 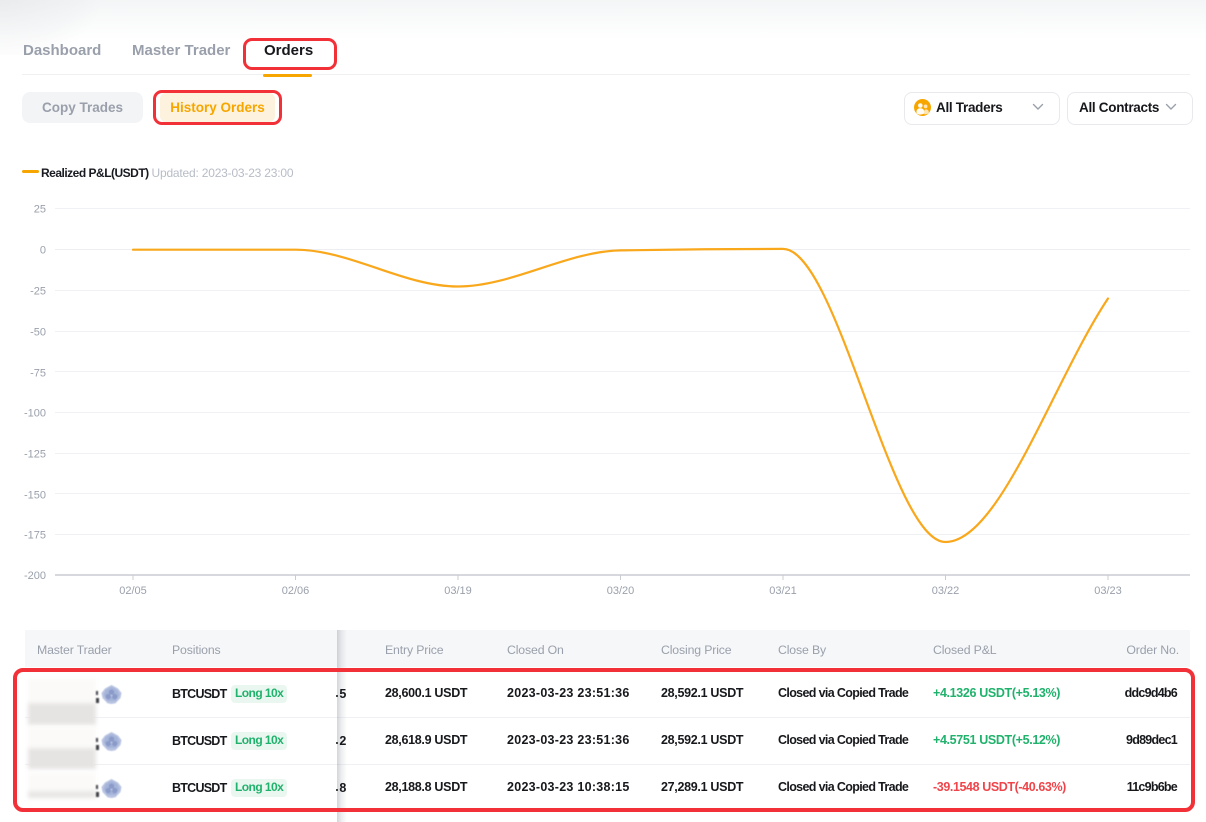 I want to click on svg-text: -50, so click(x=38, y=333).